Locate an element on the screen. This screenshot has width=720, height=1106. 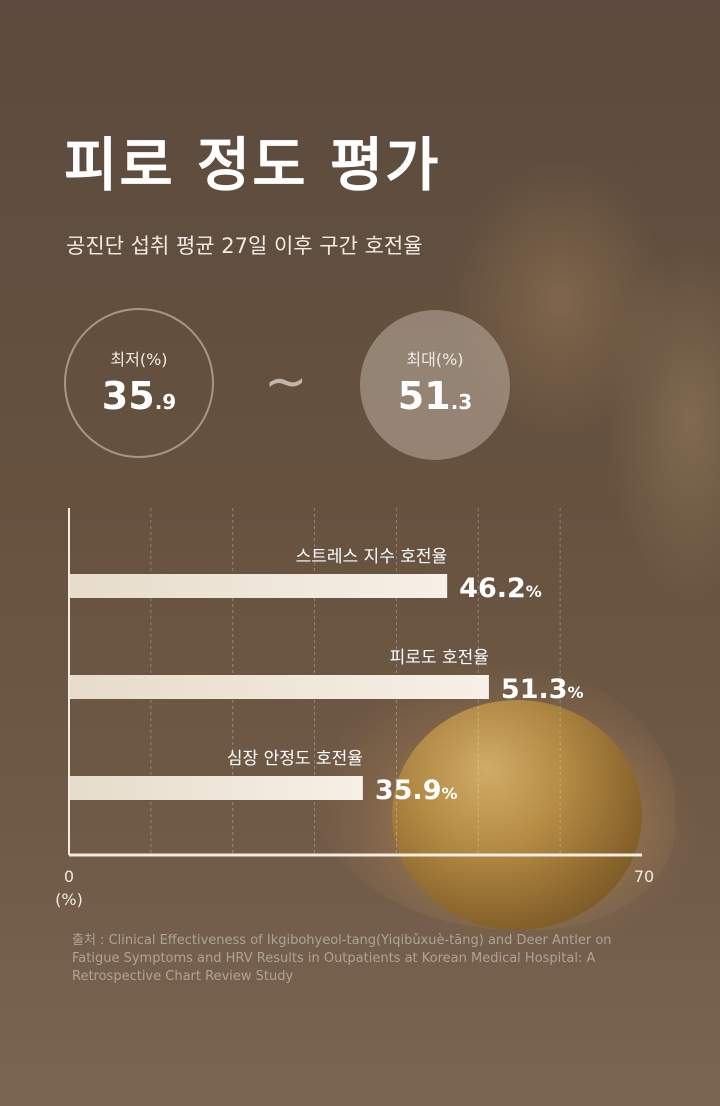
min-stat-circle: 최저(%) 35.9 is located at coordinates (139, 383).